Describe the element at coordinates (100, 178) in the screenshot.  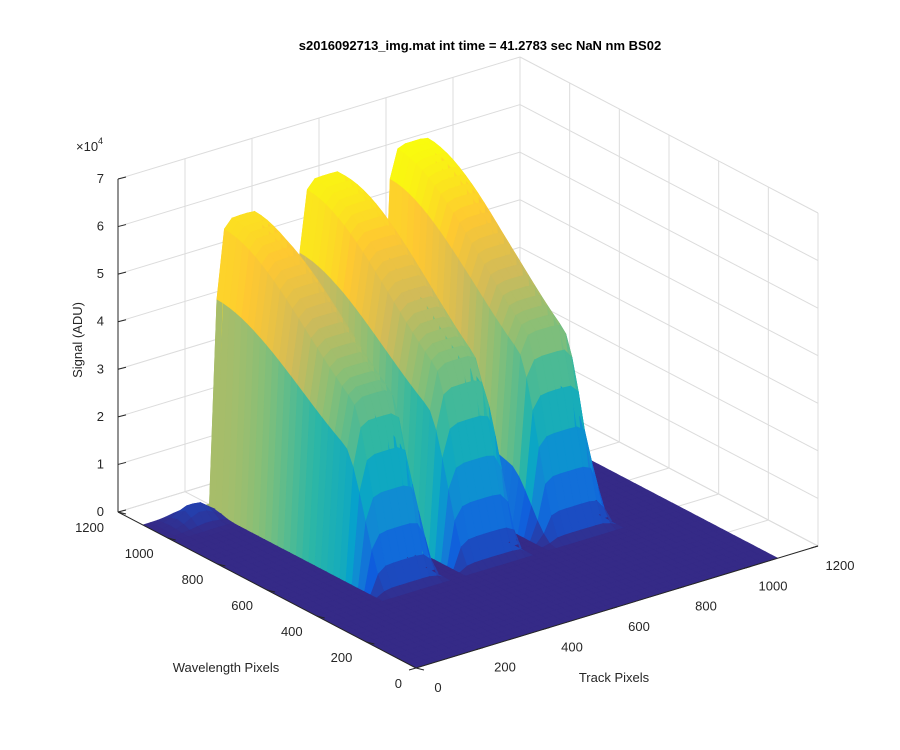
I see `z-tick-label: 7` at that location.